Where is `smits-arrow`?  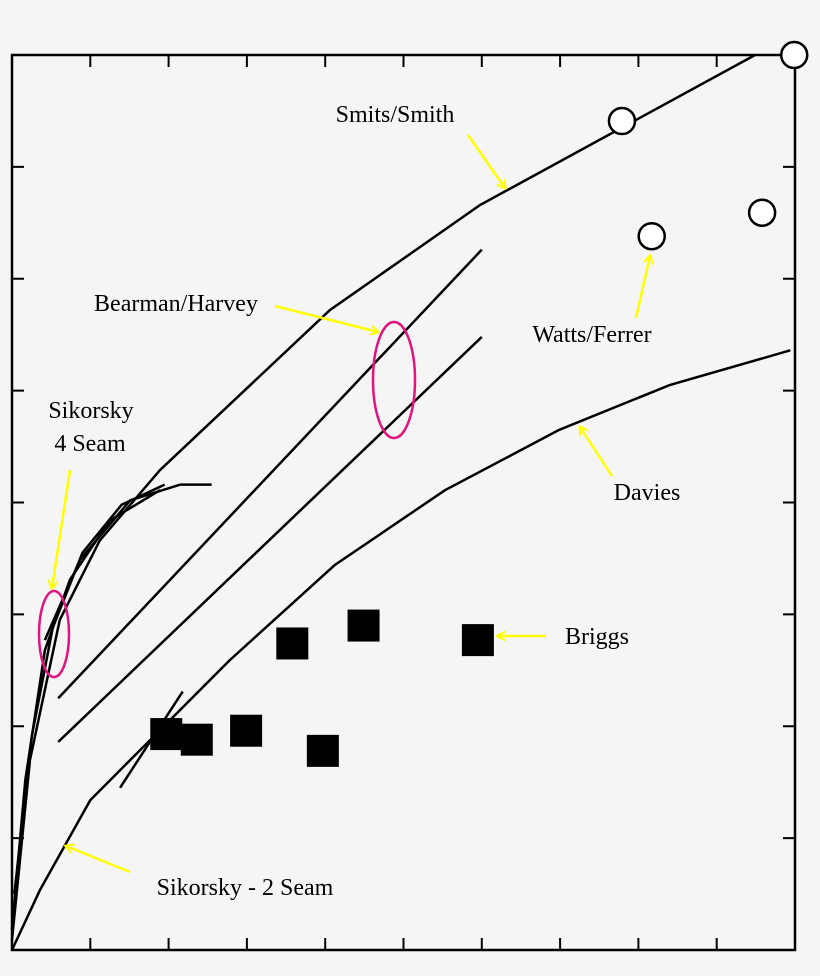 smits-arrow is located at coordinates (485, 161).